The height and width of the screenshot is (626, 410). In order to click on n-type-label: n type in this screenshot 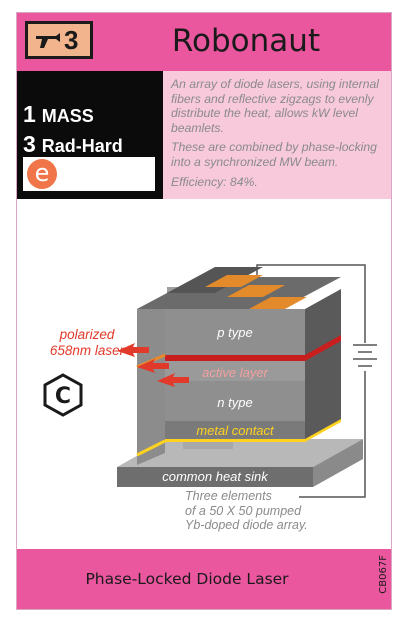, I will do `click(234, 402)`.